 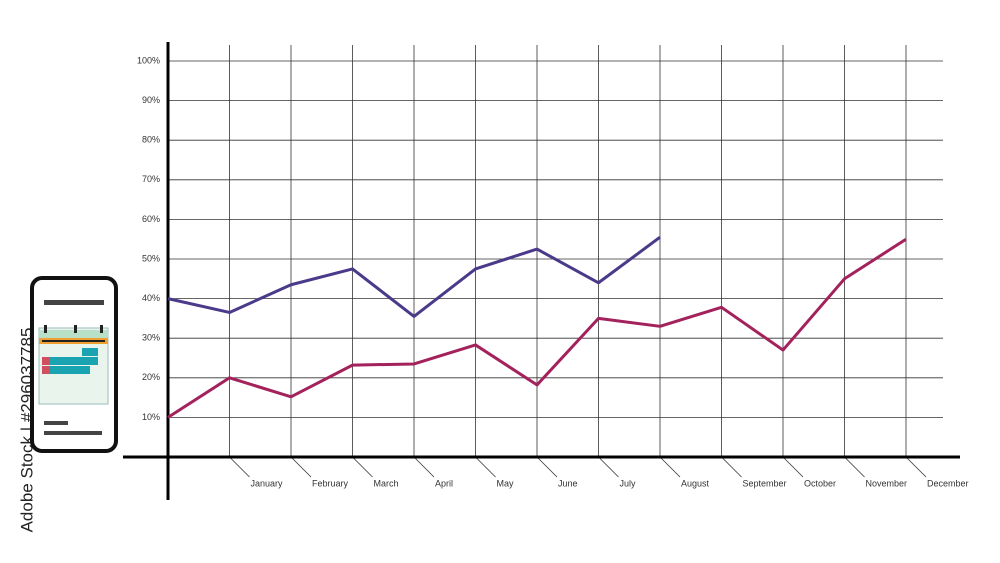 What do you see at coordinates (151, 140) in the screenshot?
I see `y-tick-label: 80%` at bounding box center [151, 140].